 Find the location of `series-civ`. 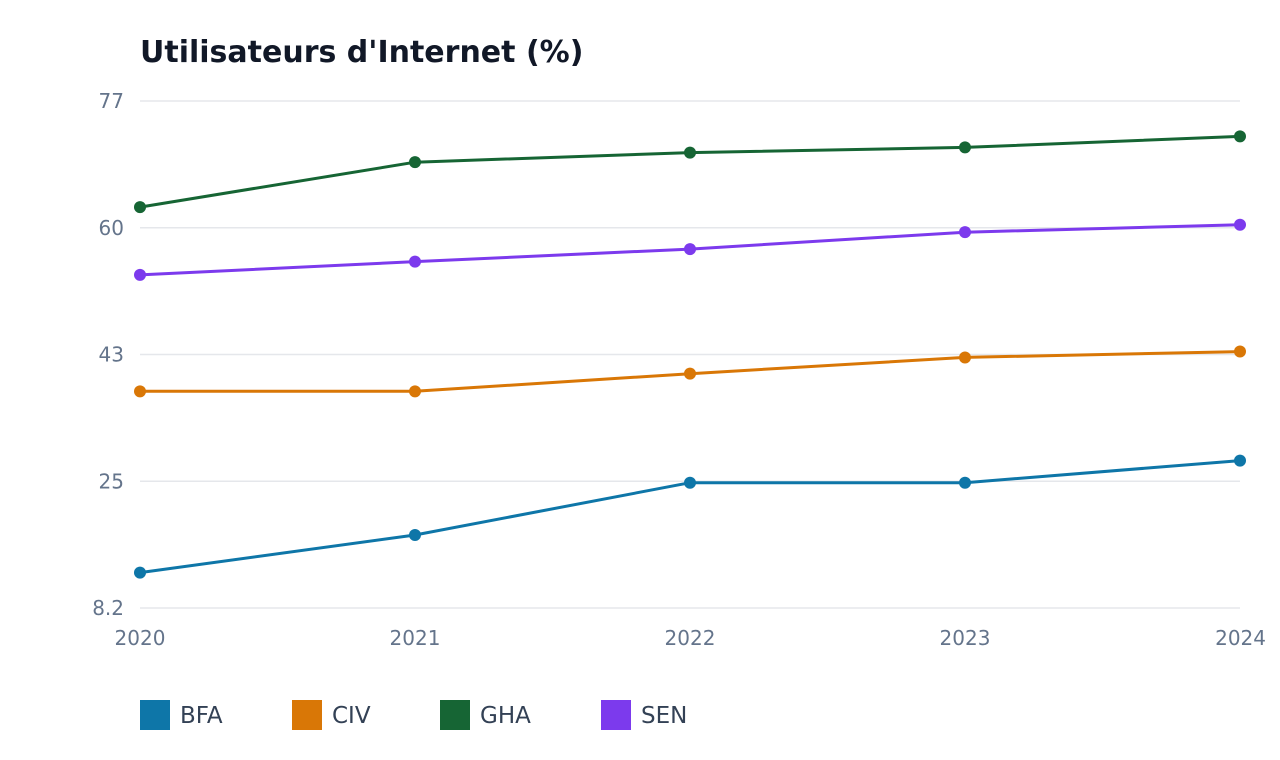

series-civ is located at coordinates (690, 371).